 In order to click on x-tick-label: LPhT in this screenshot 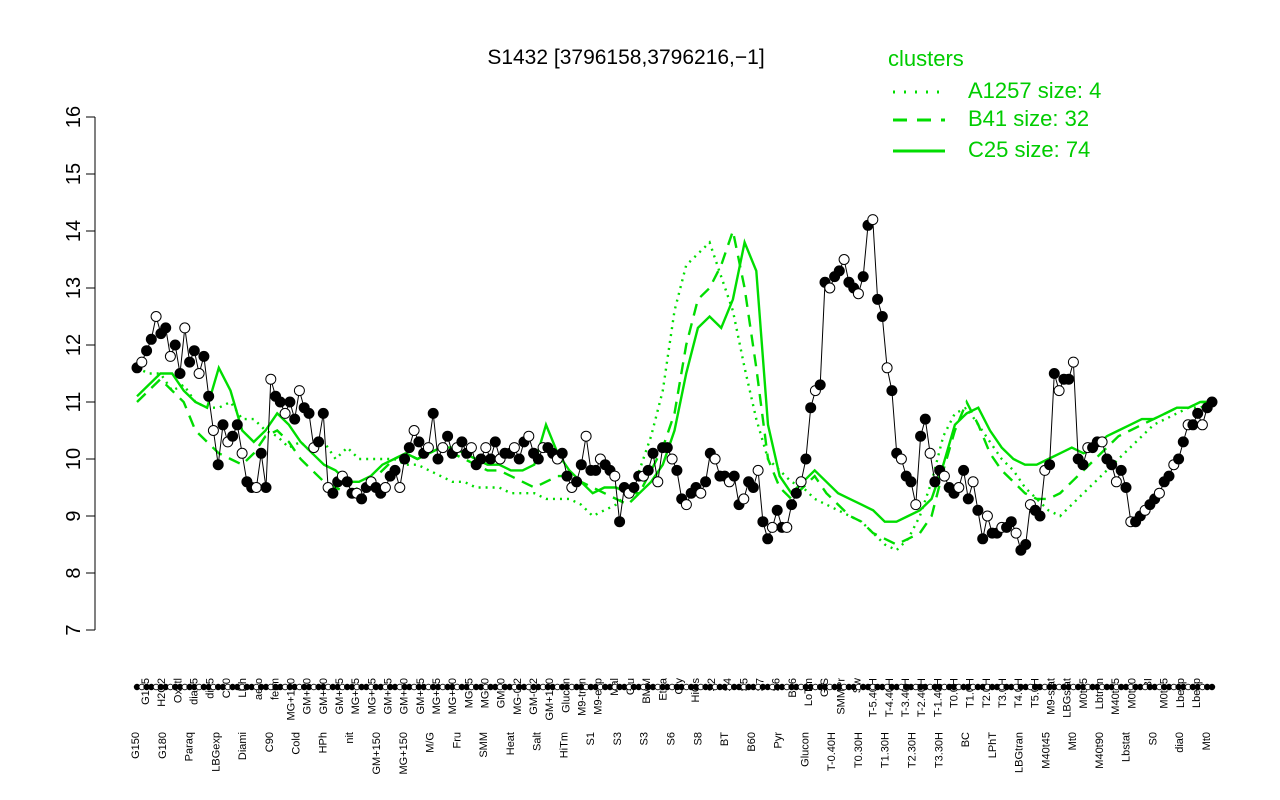, I will do `click(993, 745)`.